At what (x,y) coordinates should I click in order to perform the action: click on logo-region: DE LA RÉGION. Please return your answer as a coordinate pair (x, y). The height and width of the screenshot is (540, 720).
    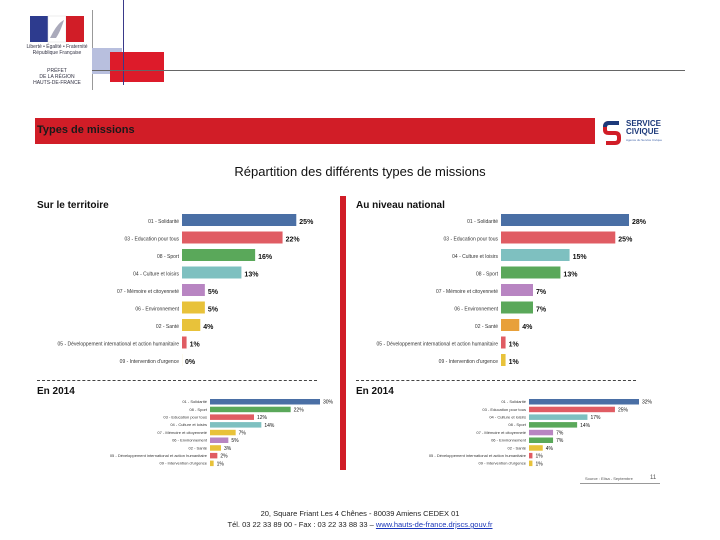
    Looking at the image, I should click on (57, 77).